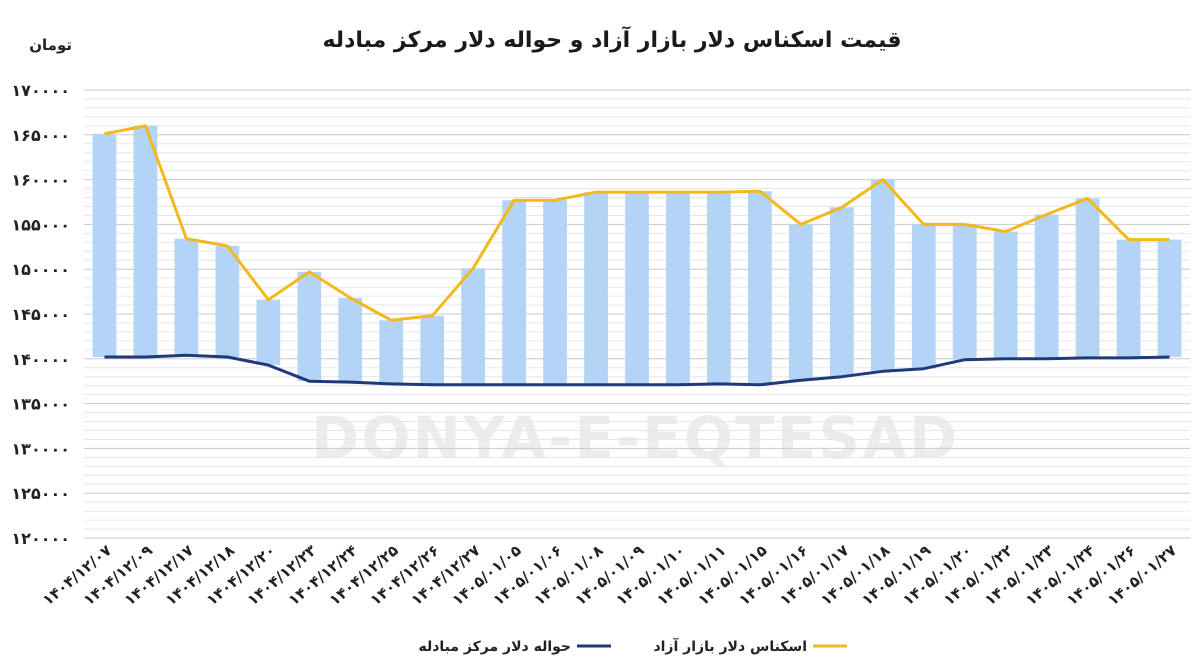  What do you see at coordinates (40, 135) in the screenshot?
I see `y-tick-label: ۱۶۵۰۰۰` at bounding box center [40, 135].